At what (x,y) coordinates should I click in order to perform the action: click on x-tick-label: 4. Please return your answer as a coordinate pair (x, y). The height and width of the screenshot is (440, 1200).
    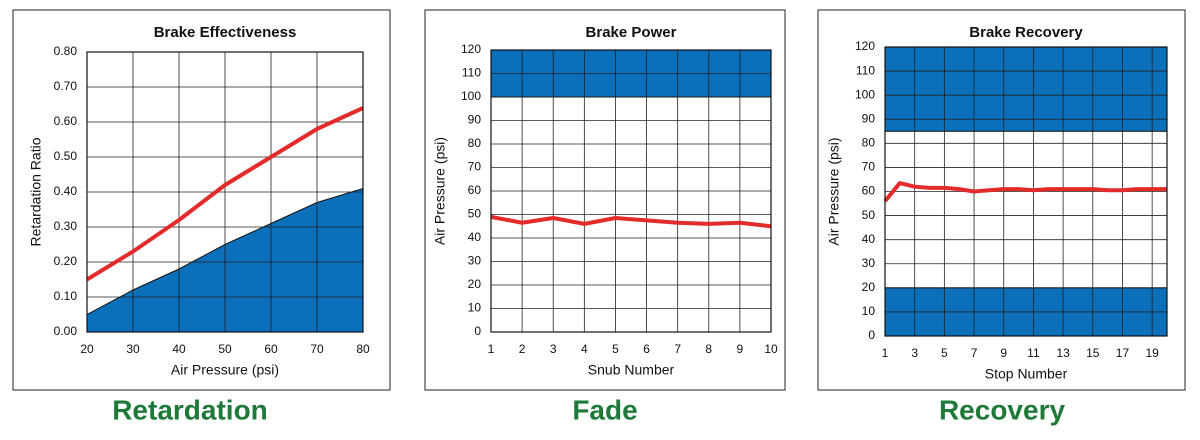
    Looking at the image, I should click on (584, 349).